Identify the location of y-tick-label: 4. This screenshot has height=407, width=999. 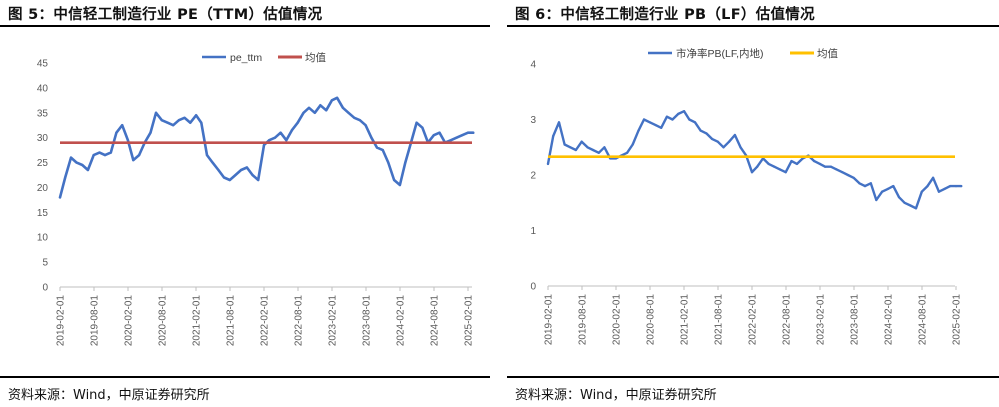
(533, 65).